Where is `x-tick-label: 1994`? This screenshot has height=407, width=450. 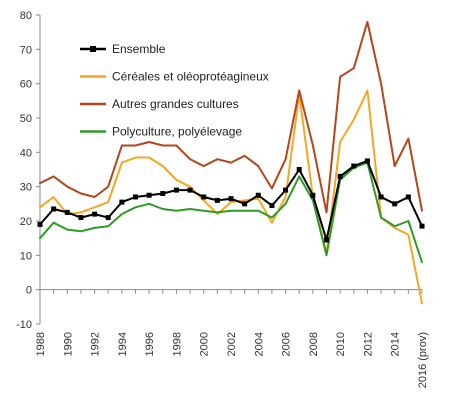
x-tick-label: 1994 is located at coordinates (123, 344).